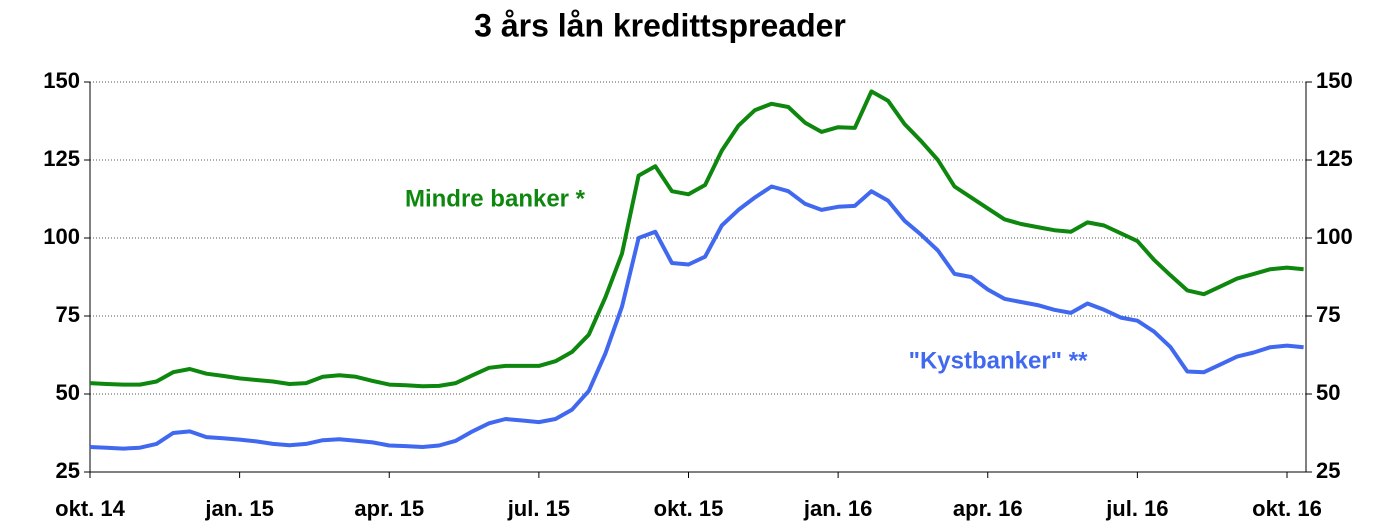 The height and width of the screenshot is (527, 1391). I want to click on y2-tick-label: 50, so click(1328, 392).